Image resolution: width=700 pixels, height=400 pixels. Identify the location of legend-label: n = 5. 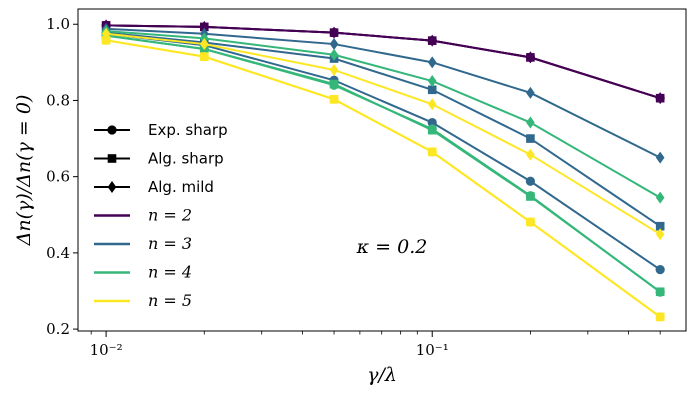
(170, 300).